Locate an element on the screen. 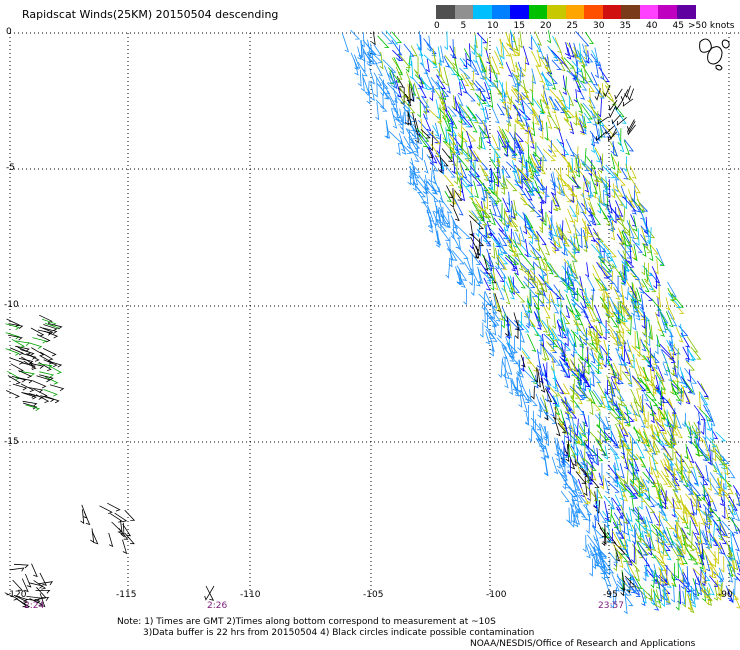 The image size is (740, 650). pass-time-left: 2:24 is located at coordinates (34, 606).